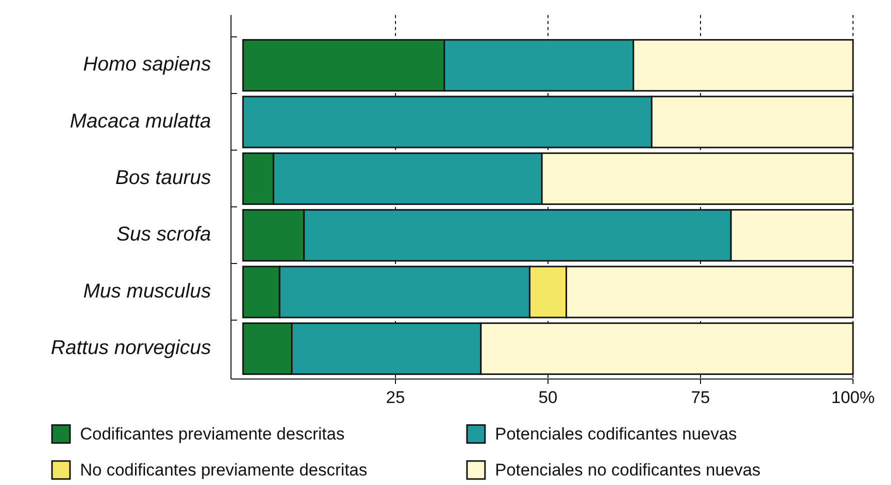 The height and width of the screenshot is (485, 891). I want to click on y-tick-label: Sus scrofa, so click(163, 235).